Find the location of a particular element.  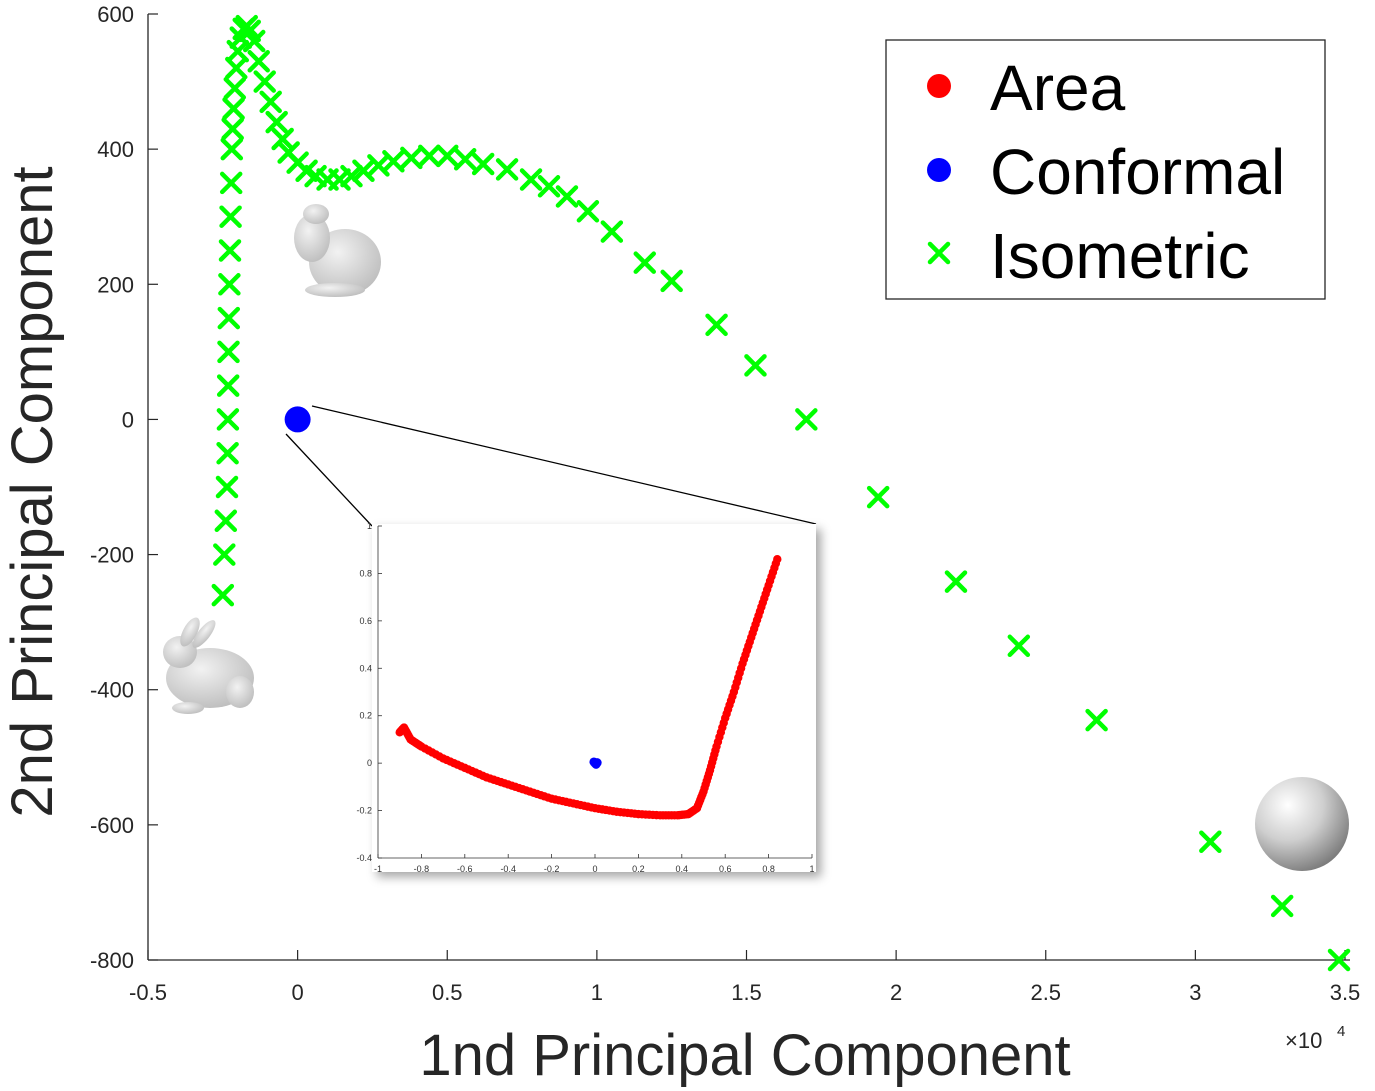

conformal-series is located at coordinates (297, 419).